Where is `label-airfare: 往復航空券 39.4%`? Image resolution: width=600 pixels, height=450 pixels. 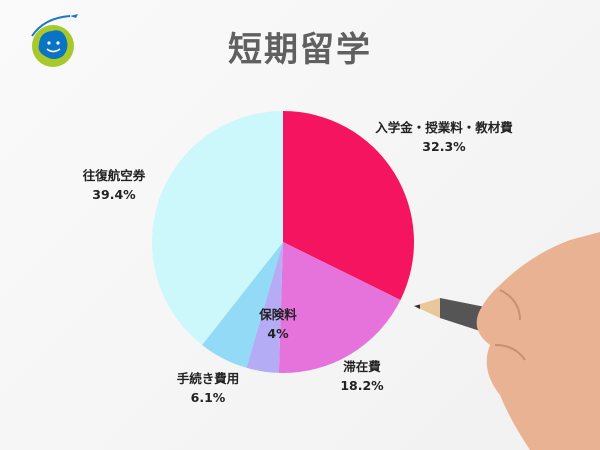
label-airfare: 往復航空券 39.4% is located at coordinates (114, 185).